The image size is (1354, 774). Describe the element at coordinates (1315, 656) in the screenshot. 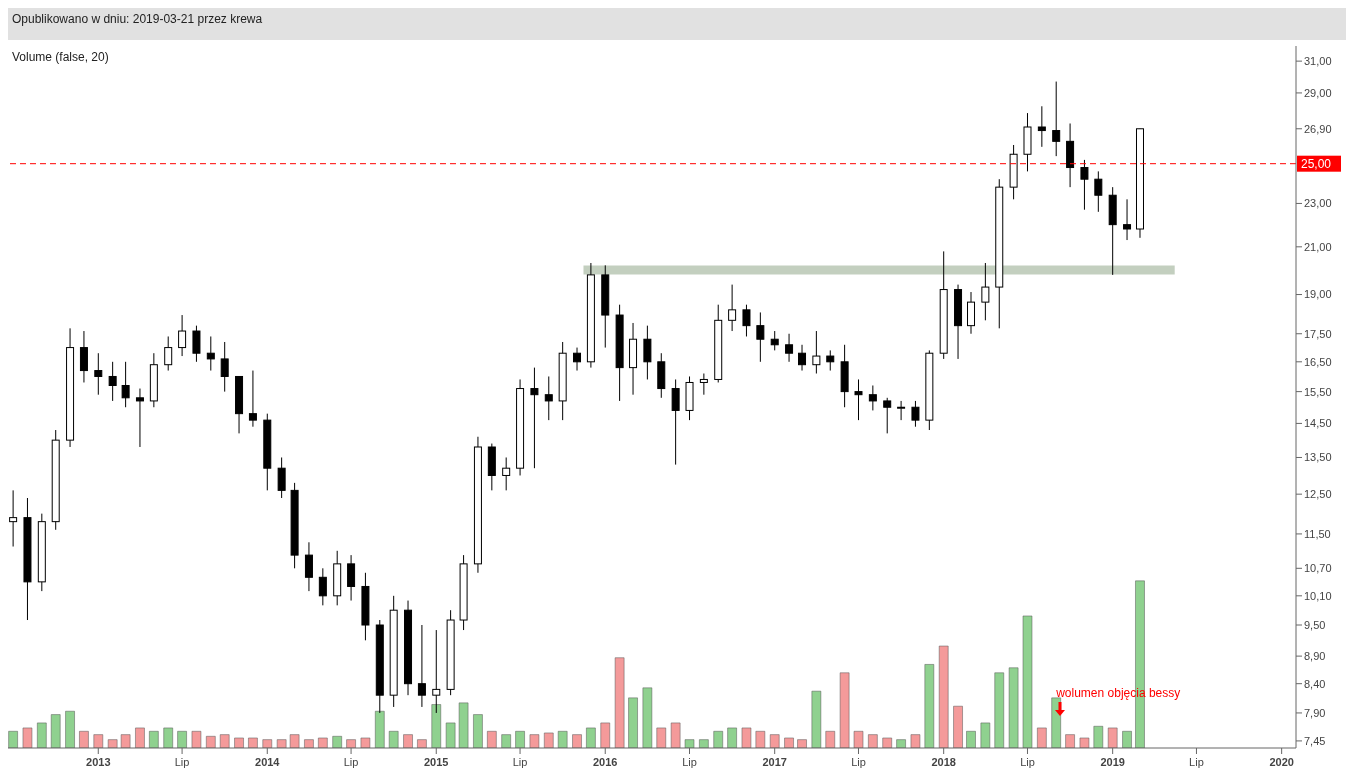

I see `y-tick-label: 8,90` at that location.